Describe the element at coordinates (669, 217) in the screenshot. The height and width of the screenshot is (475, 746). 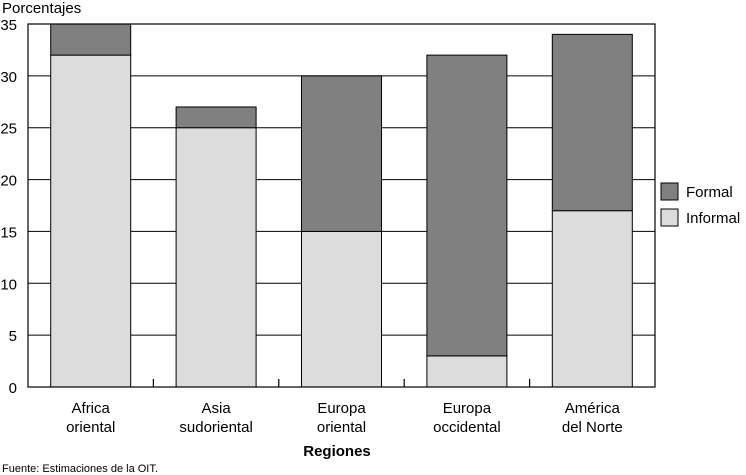
I see `legend-swatch-informal` at that location.